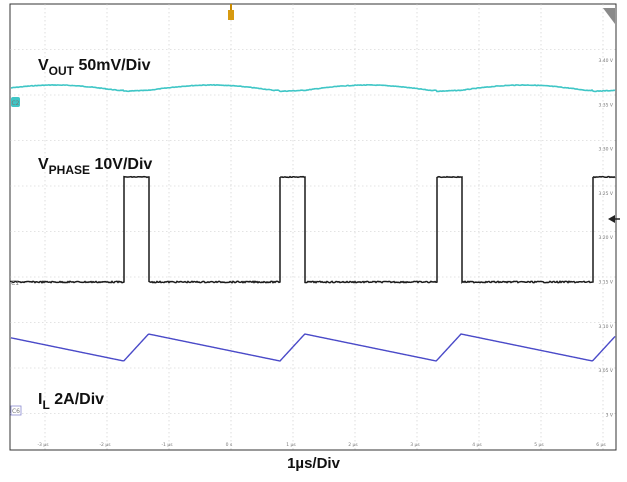 The height and width of the screenshot is (482, 627). I want to click on vout-label-name: V, so click(43, 65).